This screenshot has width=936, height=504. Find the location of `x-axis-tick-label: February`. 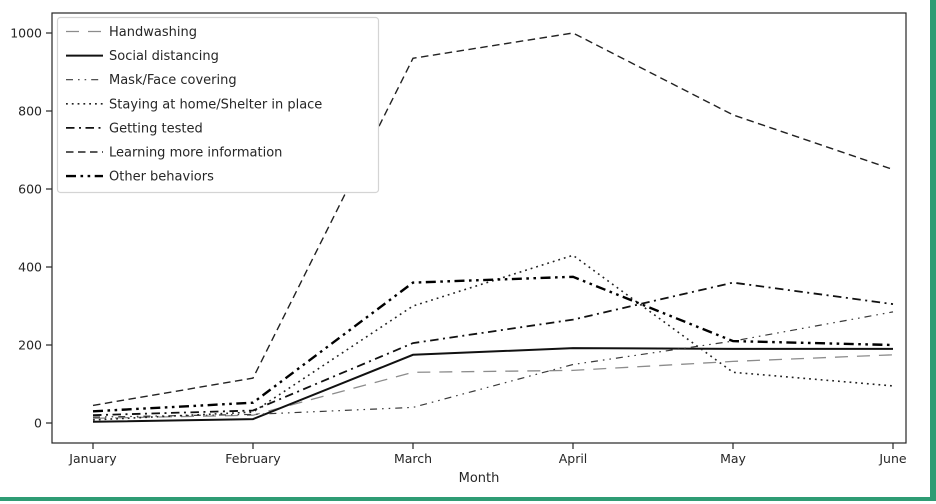

x-axis-tick-label: February is located at coordinates (253, 458).